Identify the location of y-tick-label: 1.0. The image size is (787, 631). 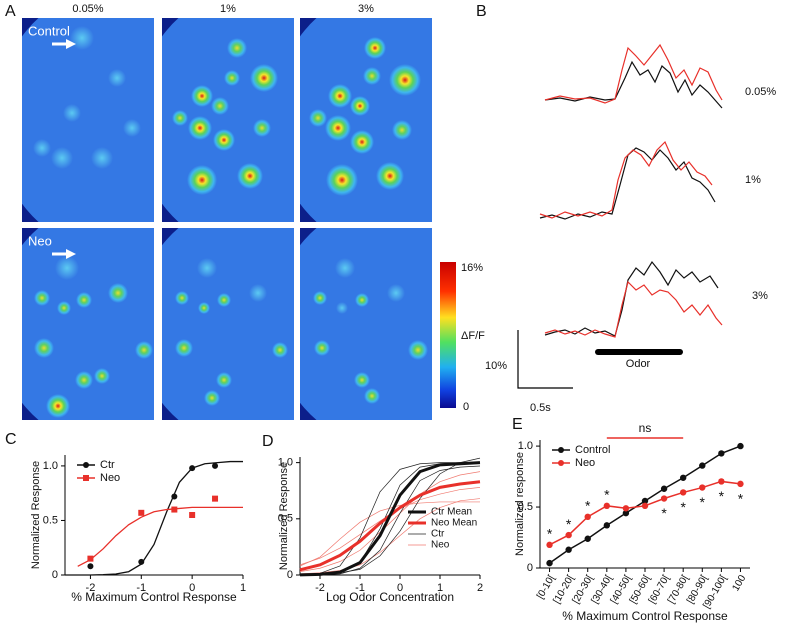
(525, 446).